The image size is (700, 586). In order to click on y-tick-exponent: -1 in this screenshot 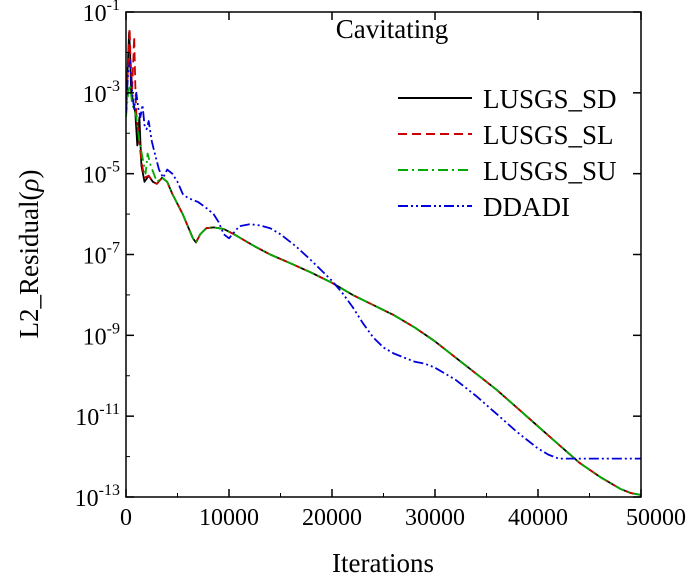, I will do `click(113, 7)`.